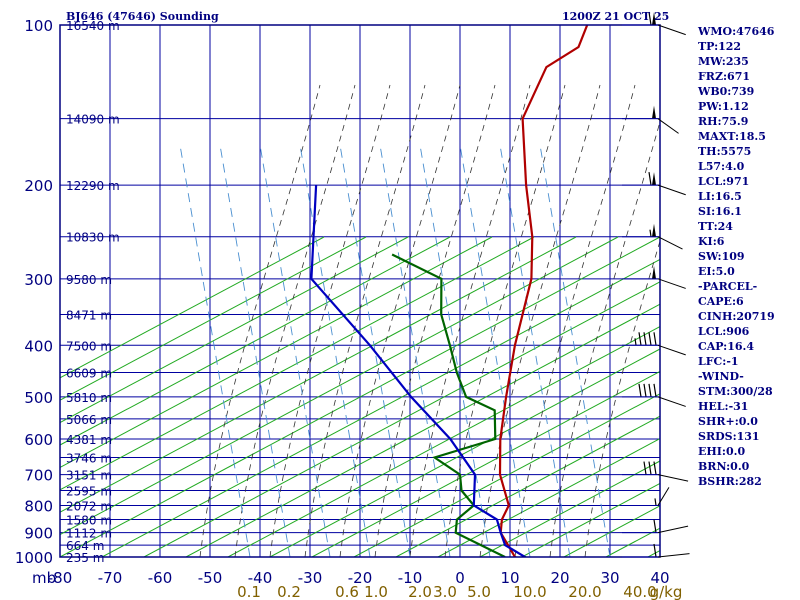  What do you see at coordinates (210, 578) in the screenshot?
I see `temp-tick-label: -50` at bounding box center [210, 578].